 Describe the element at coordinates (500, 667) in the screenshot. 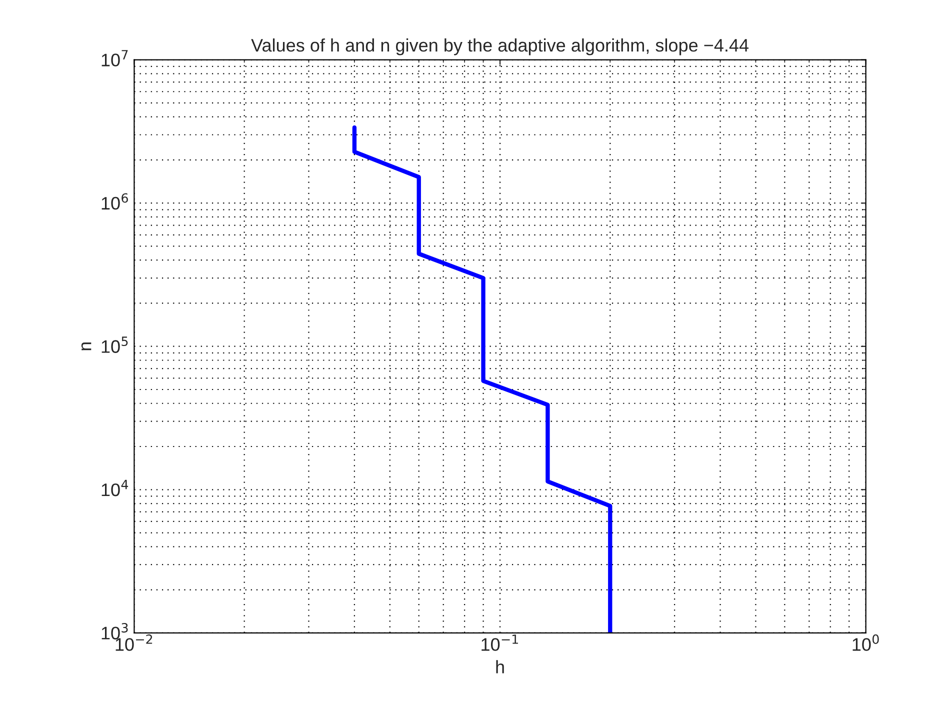

I see `x-axis-title: h` at that location.